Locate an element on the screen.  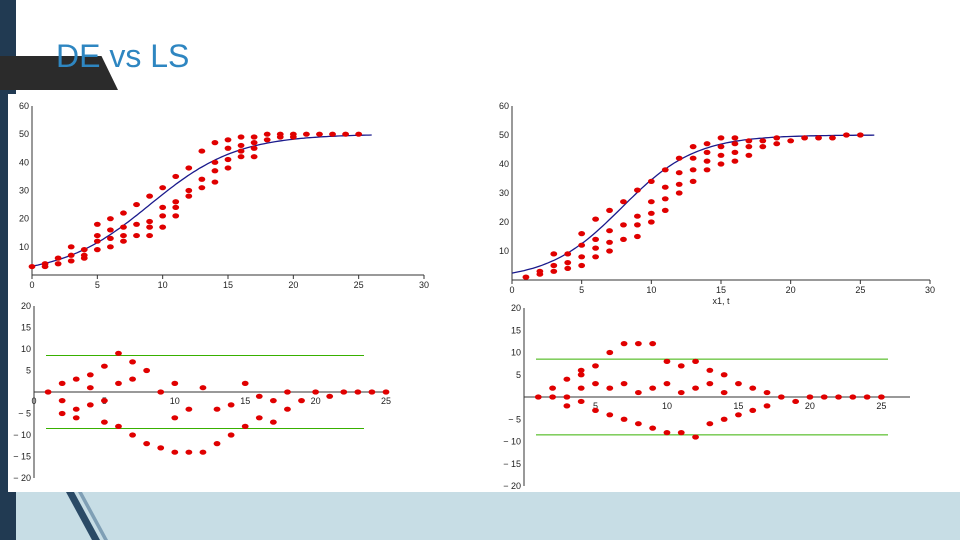
right-residuals-y-tick-label: − 15 is located at coordinates (512, 464).